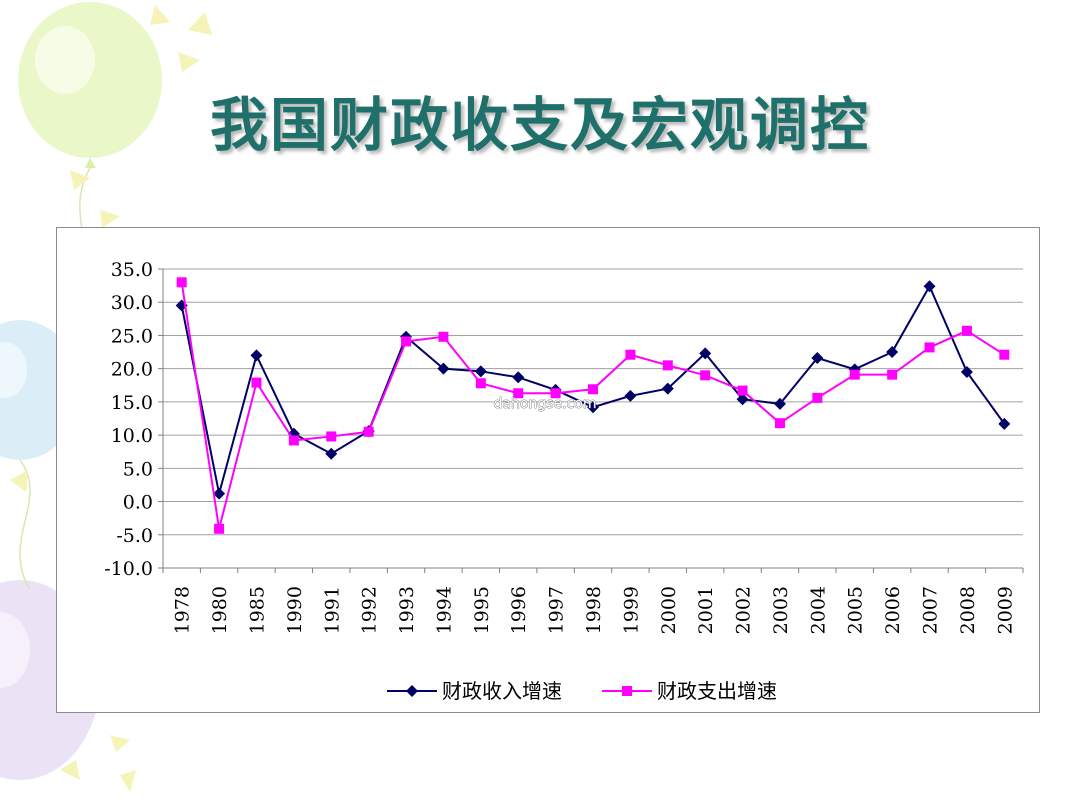 This screenshot has width=1080, height=810. Describe the element at coordinates (134, 536) in the screenshot. I see `y-tick-label: -5.0` at that location.